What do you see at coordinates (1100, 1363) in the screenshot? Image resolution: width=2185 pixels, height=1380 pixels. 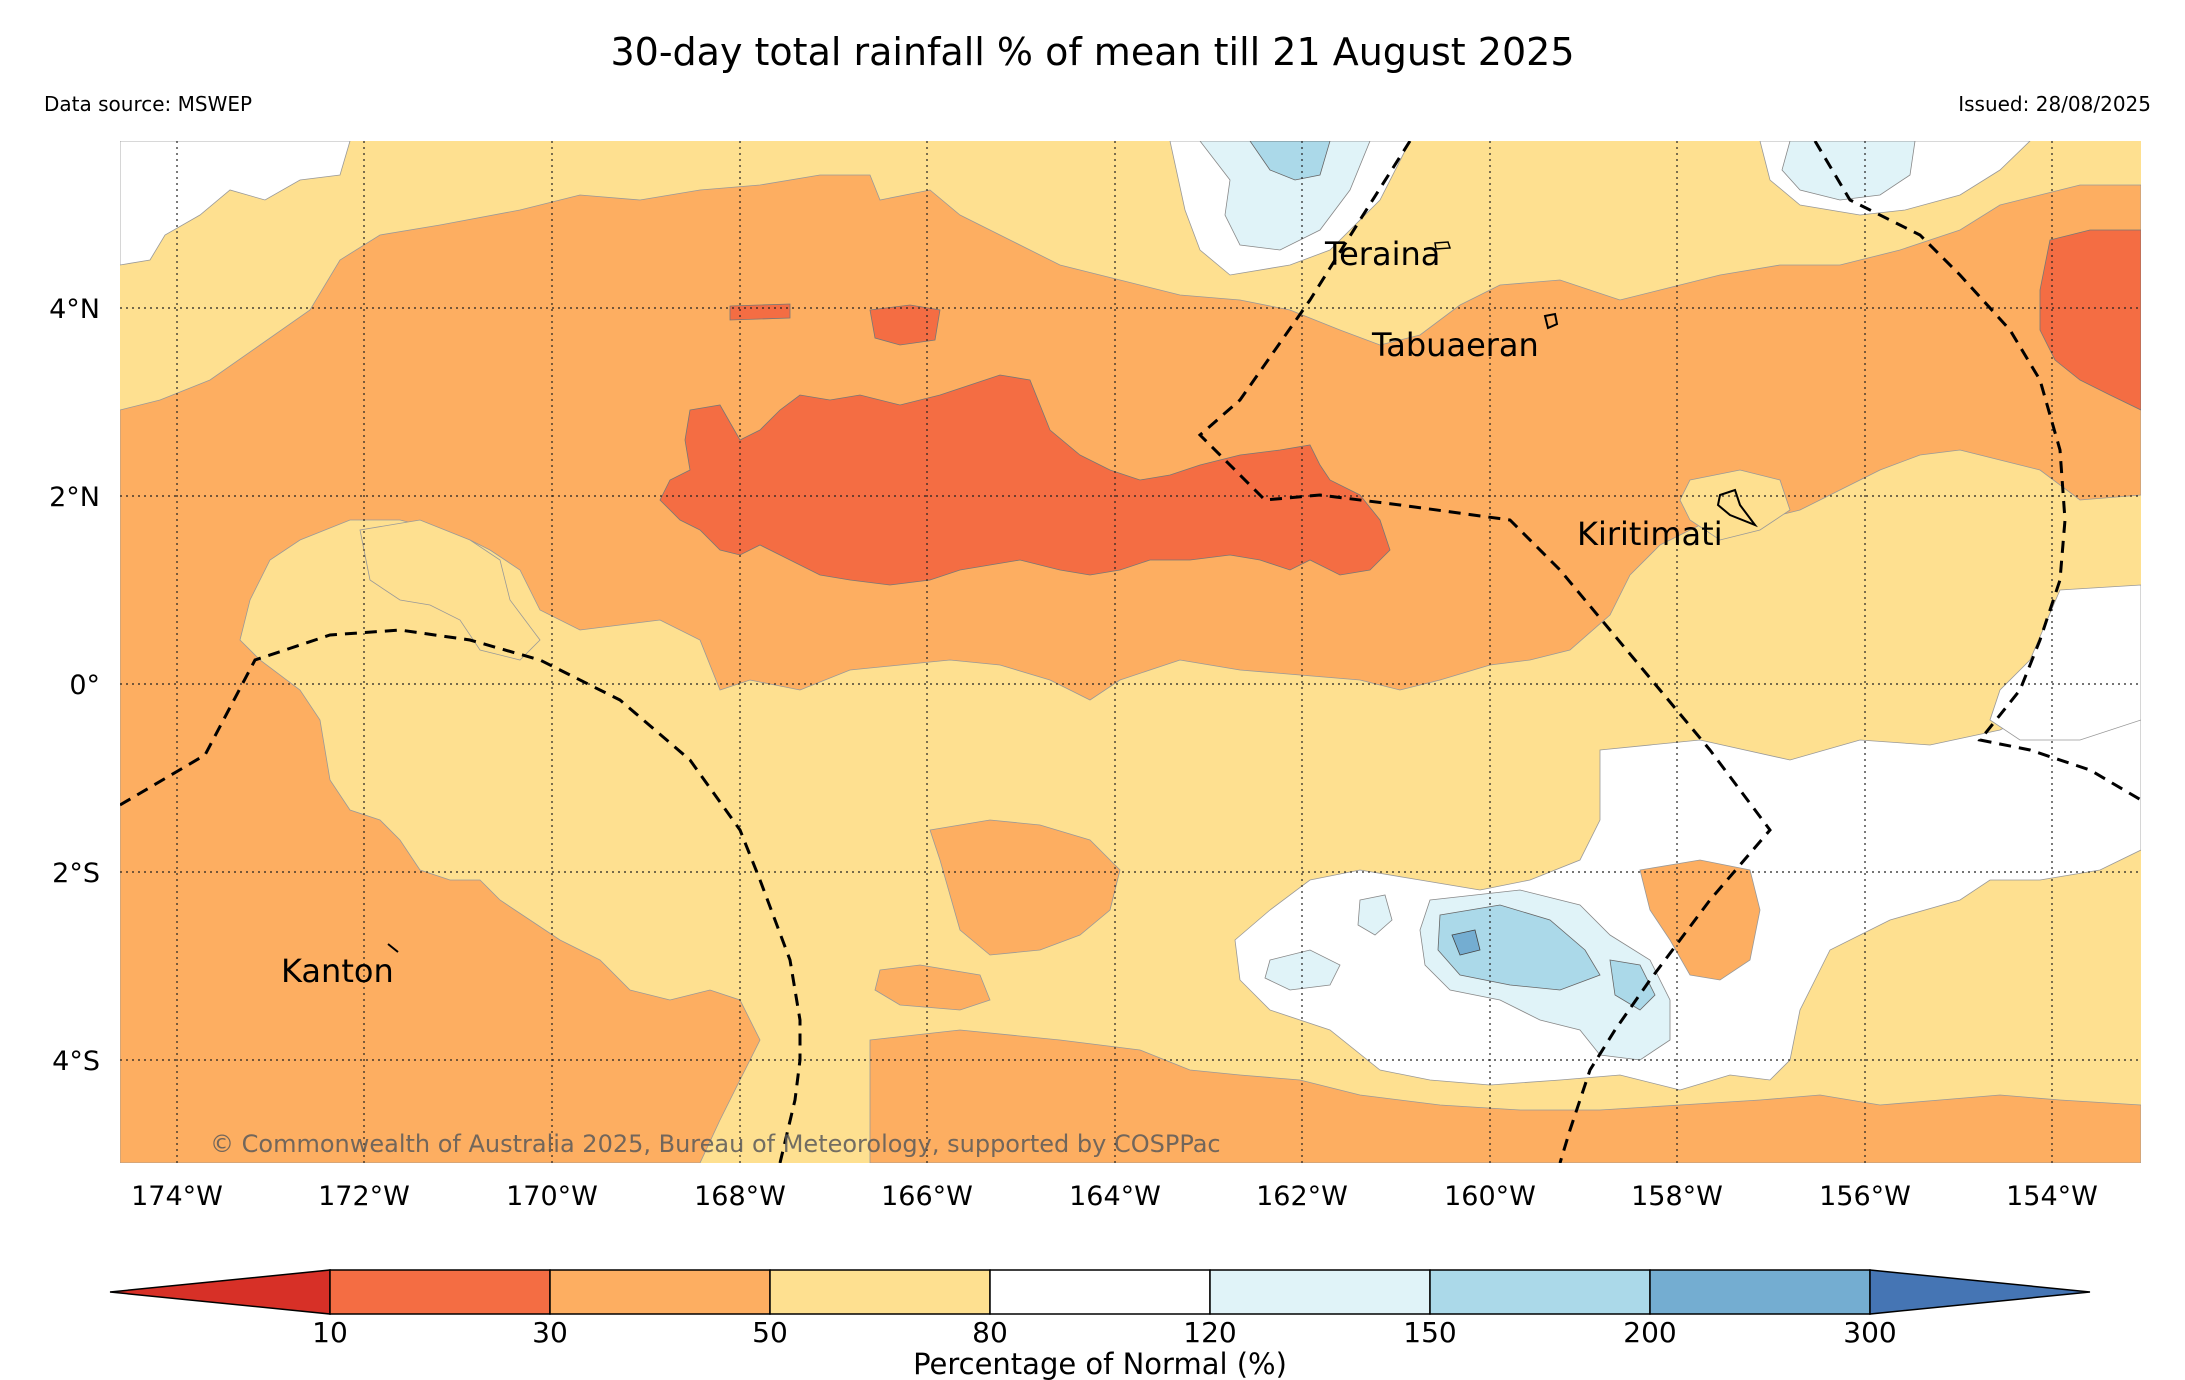 I see `colorbar-label: Percentage of Normal (%)` at bounding box center [1100, 1363].